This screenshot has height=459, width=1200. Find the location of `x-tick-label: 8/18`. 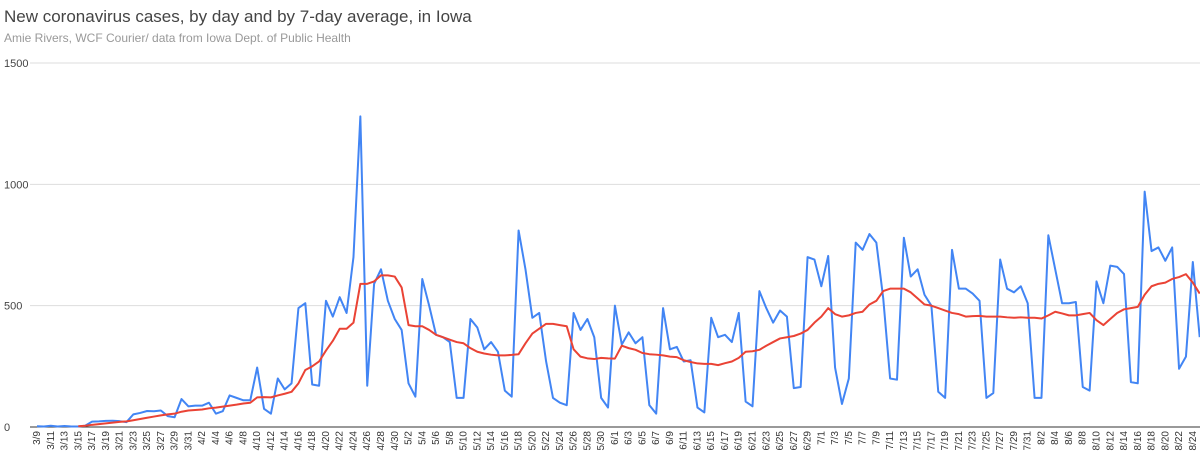

x-tick-label: 8/18 is located at coordinates (1152, 441).